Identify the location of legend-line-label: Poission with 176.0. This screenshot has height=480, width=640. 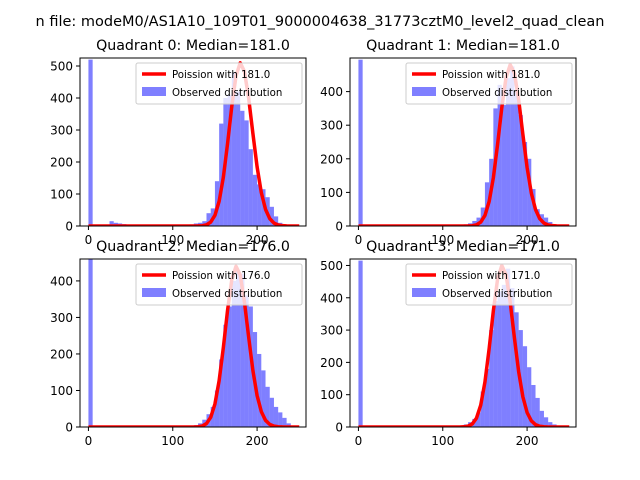
(221, 276).